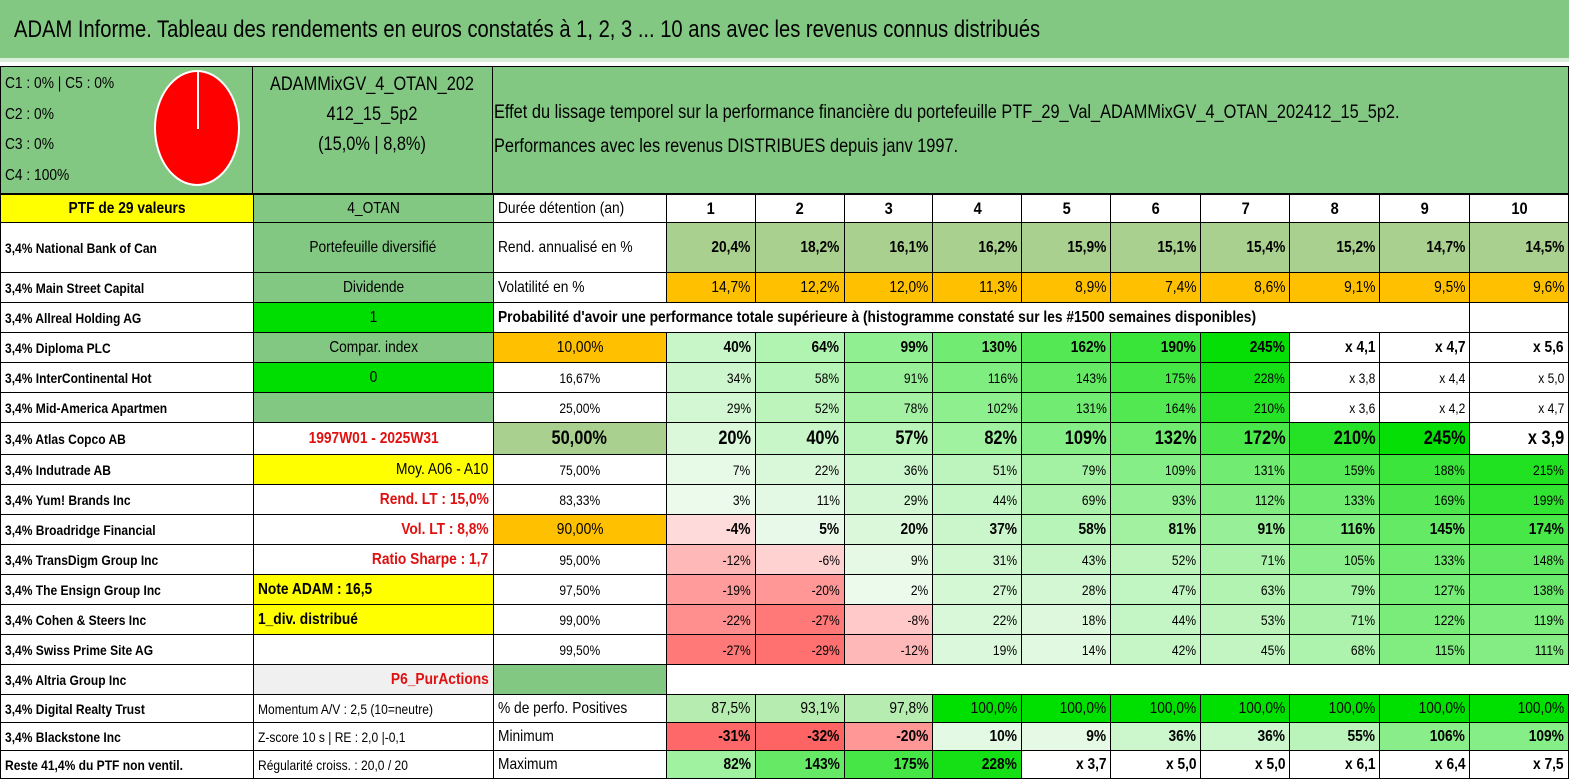  I want to click on probability-value: 78%, so click(888, 407).